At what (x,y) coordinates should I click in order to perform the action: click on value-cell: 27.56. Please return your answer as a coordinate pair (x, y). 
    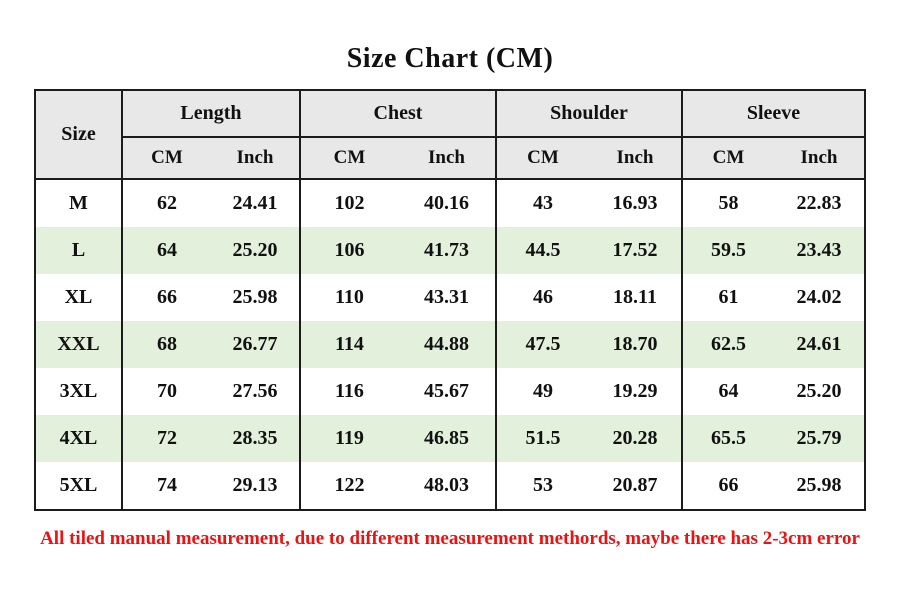
    Looking at the image, I should click on (255, 390).